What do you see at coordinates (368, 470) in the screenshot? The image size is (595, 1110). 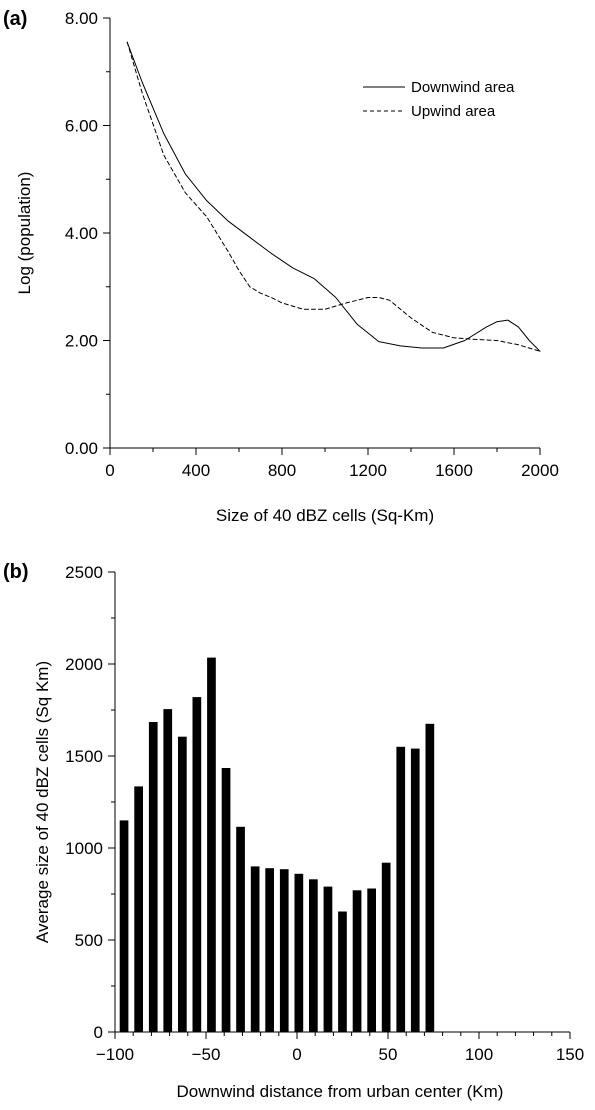 I see `panel-a-x-tick-label: 1200` at bounding box center [368, 470].